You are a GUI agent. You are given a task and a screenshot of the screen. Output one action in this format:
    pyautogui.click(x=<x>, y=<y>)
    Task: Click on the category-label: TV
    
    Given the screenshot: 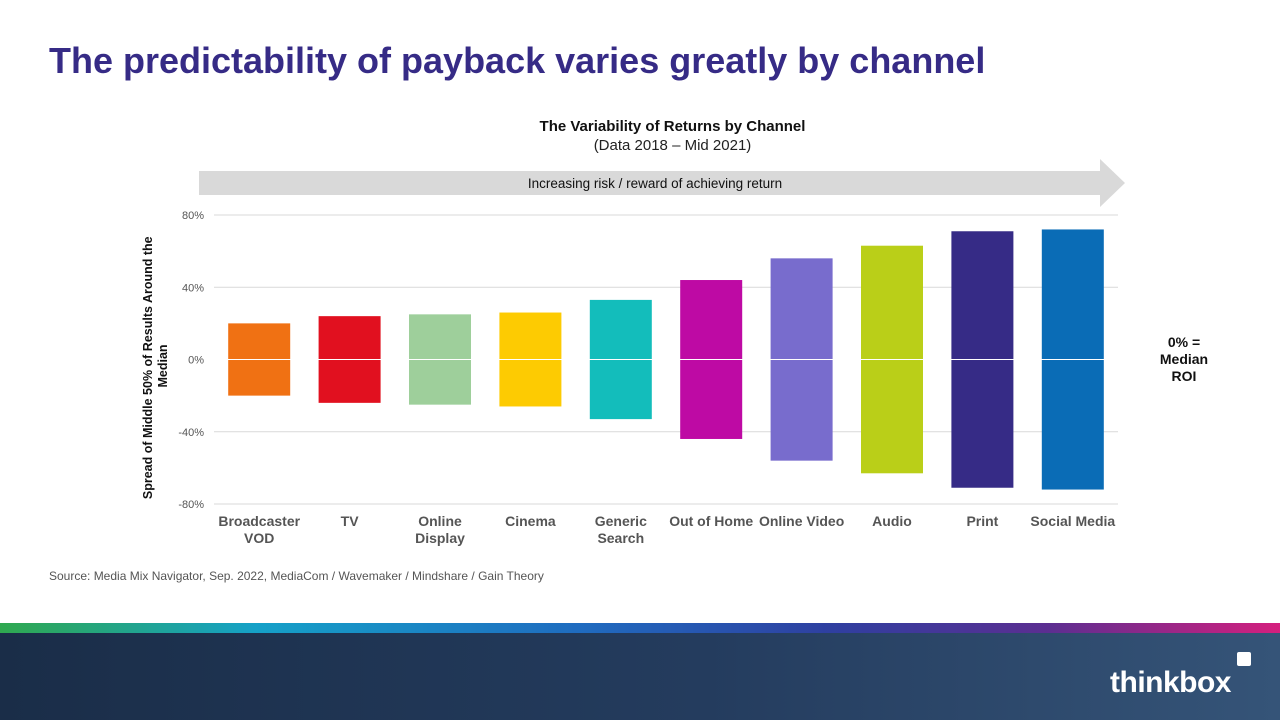 What is the action you would take?
    pyautogui.click(x=350, y=521)
    